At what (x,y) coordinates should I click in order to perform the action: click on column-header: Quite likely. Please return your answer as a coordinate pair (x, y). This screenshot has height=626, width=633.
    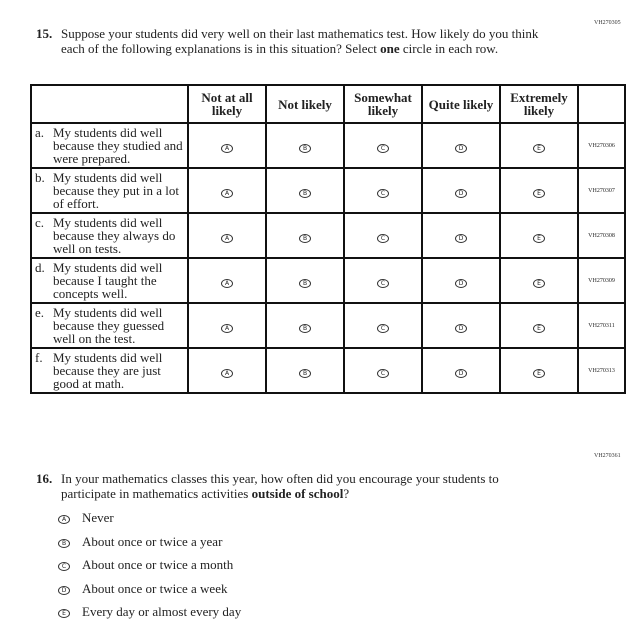
    Looking at the image, I should click on (461, 104).